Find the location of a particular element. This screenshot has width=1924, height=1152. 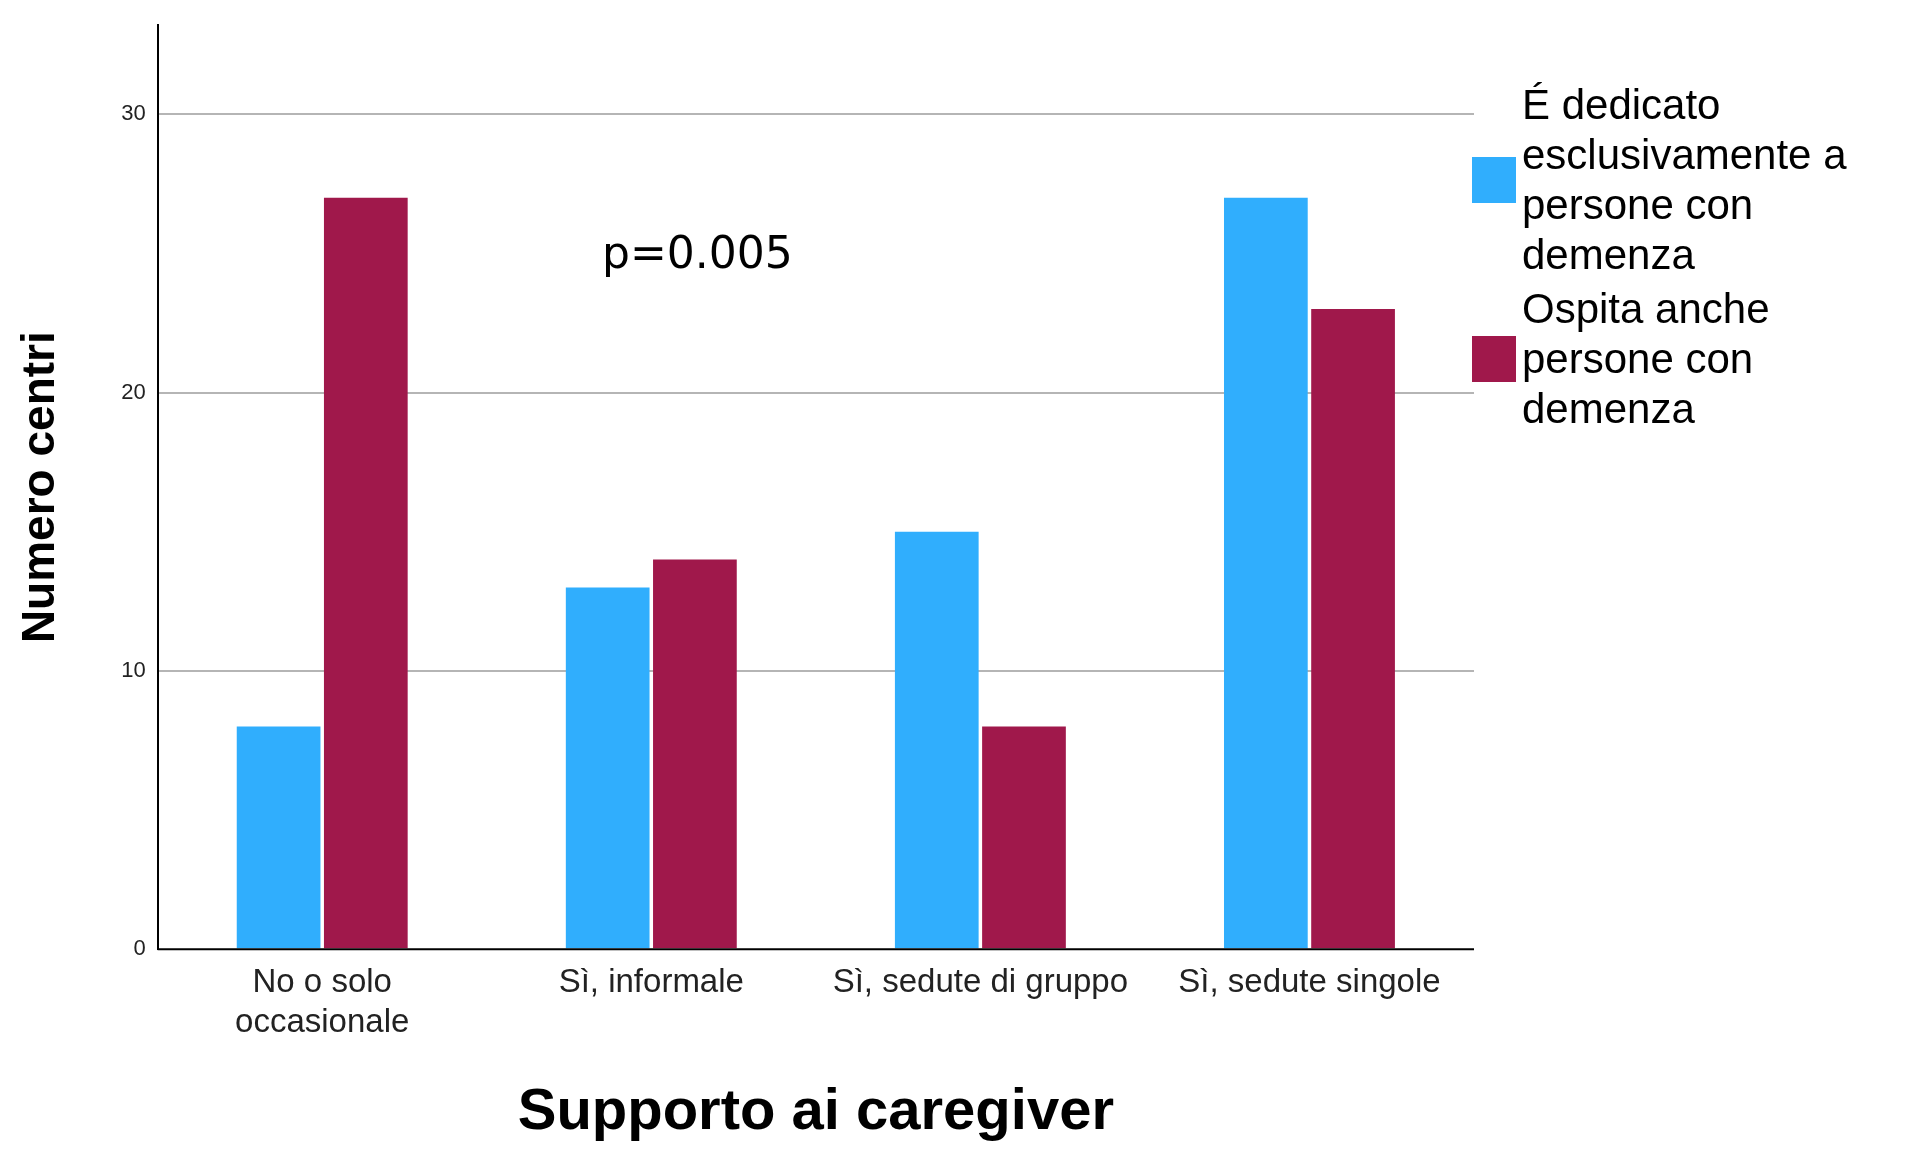

x-tick-label: No o solo occasionale is located at coordinates (322, 1000).